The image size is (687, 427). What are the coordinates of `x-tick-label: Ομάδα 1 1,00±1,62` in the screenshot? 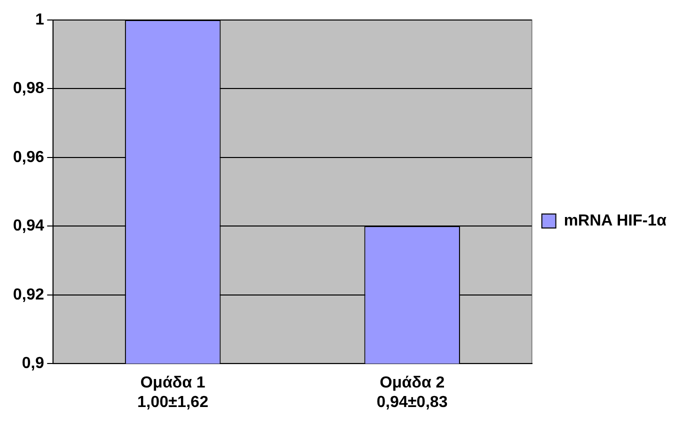 It's located at (172, 392).